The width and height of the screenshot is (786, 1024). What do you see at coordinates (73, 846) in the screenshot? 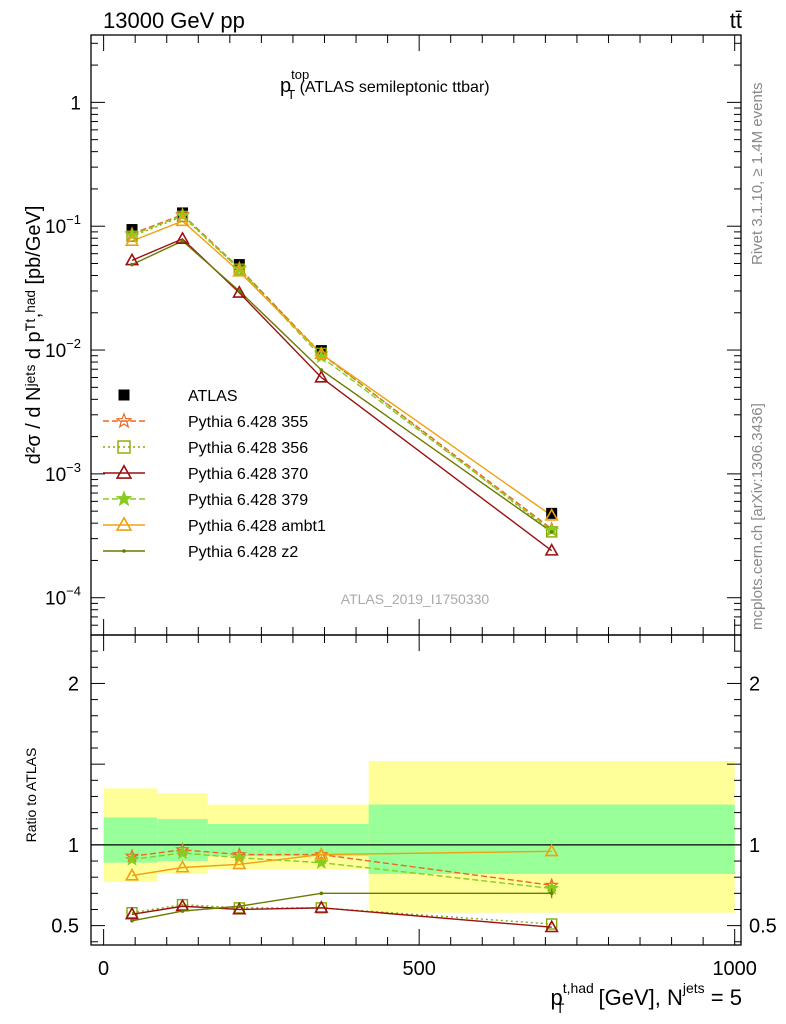
I see `ratio-ytick-label-left-1: 1` at bounding box center [73, 846].